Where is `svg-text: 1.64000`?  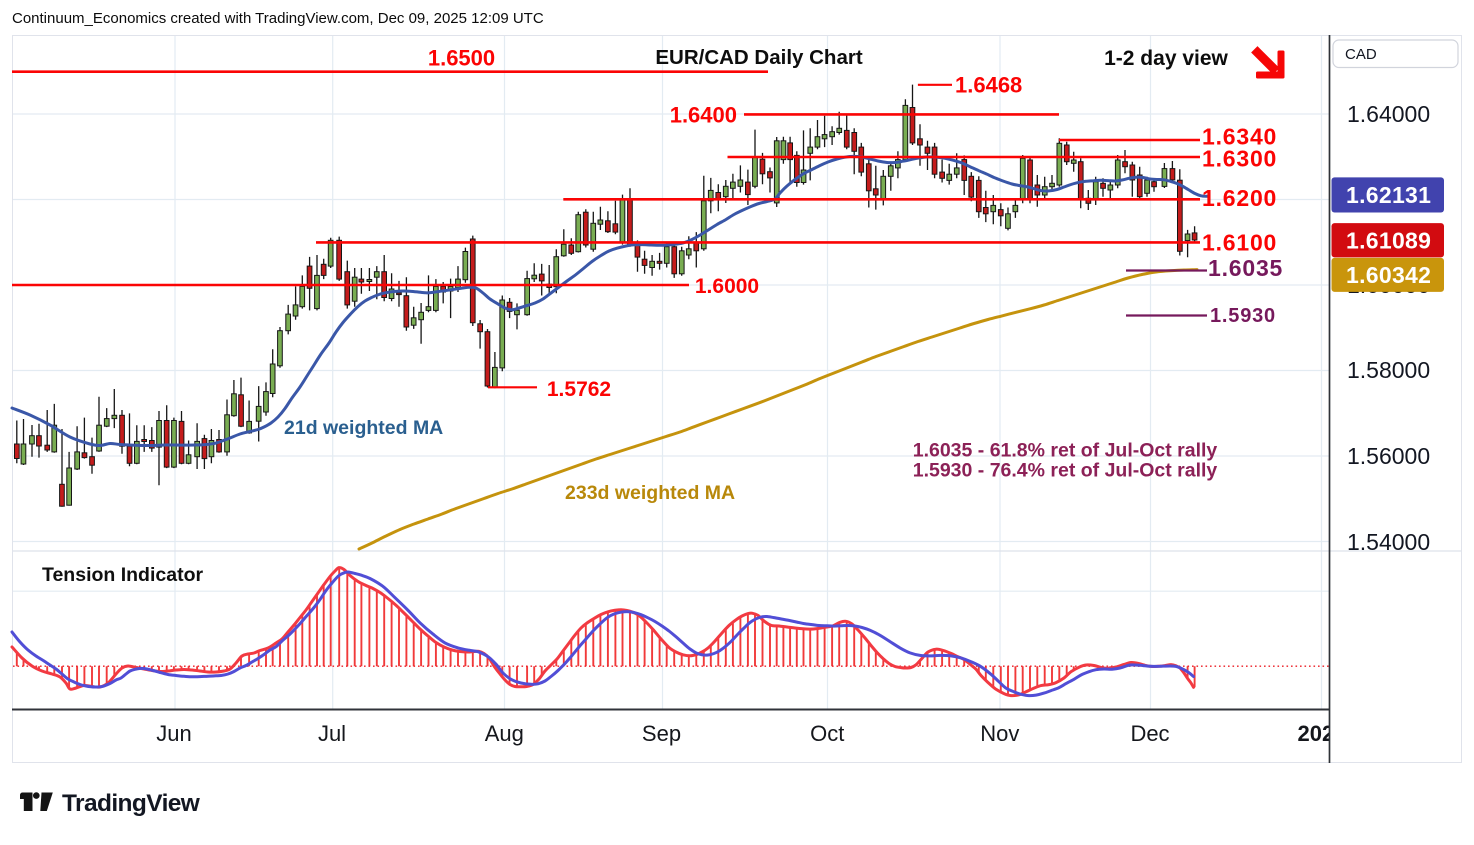 svg-text: 1.64000 is located at coordinates (1388, 114).